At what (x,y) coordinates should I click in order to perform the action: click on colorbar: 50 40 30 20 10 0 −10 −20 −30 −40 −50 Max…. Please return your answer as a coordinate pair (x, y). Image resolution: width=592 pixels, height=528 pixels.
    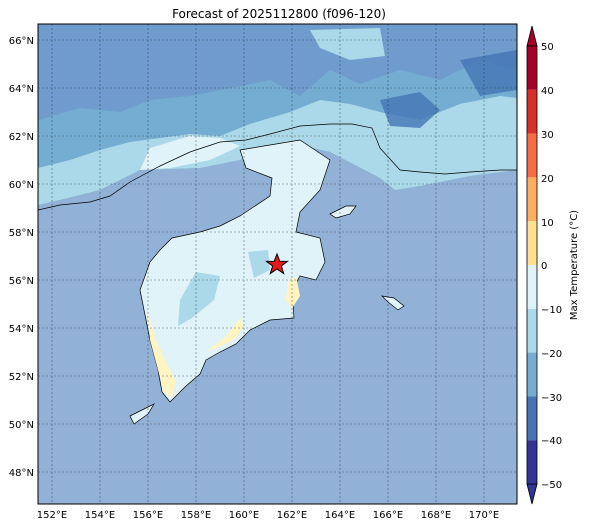
    Looking at the image, I should click on (553, 265).